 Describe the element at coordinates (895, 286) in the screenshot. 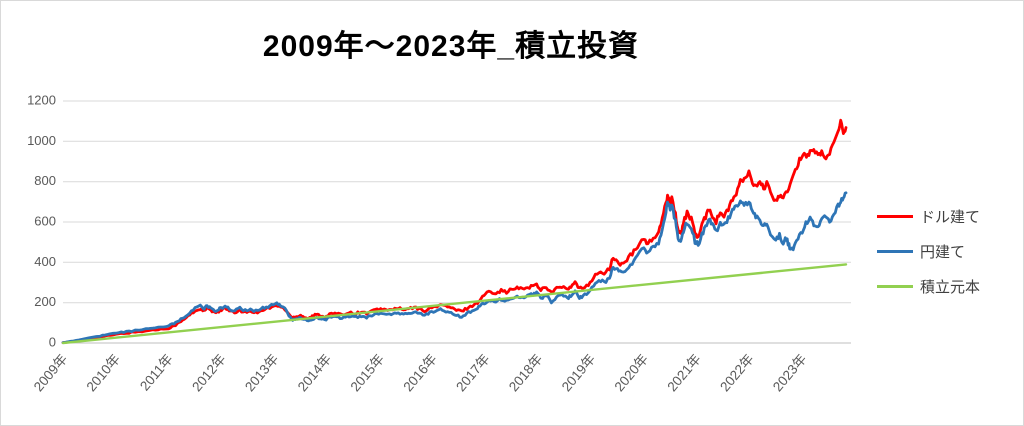

I see `legend-line-swatch-principal` at that location.